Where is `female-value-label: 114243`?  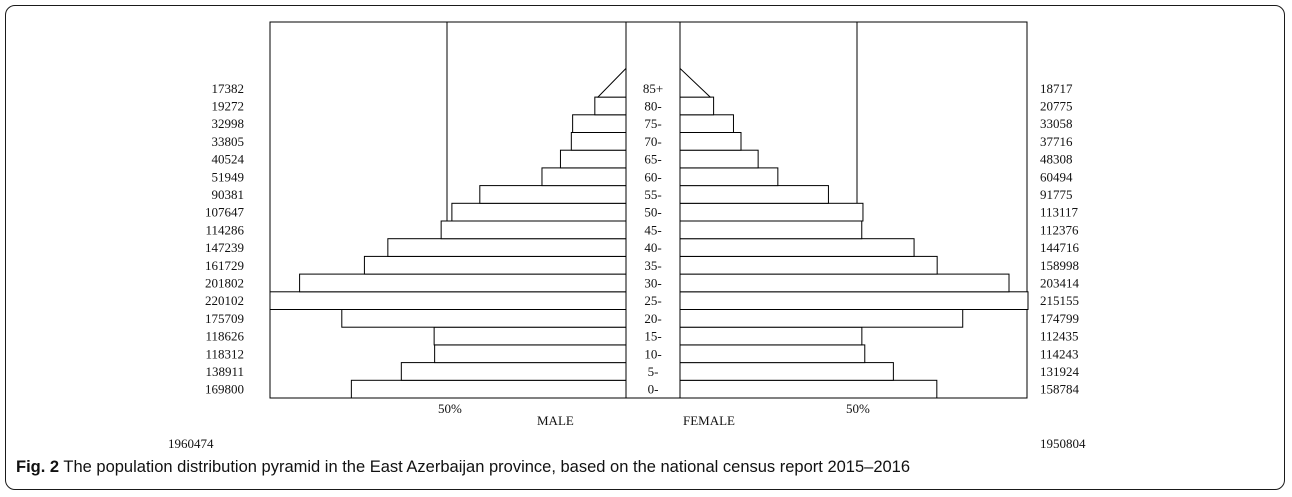 female-value-label: 114243 is located at coordinates (1059, 353).